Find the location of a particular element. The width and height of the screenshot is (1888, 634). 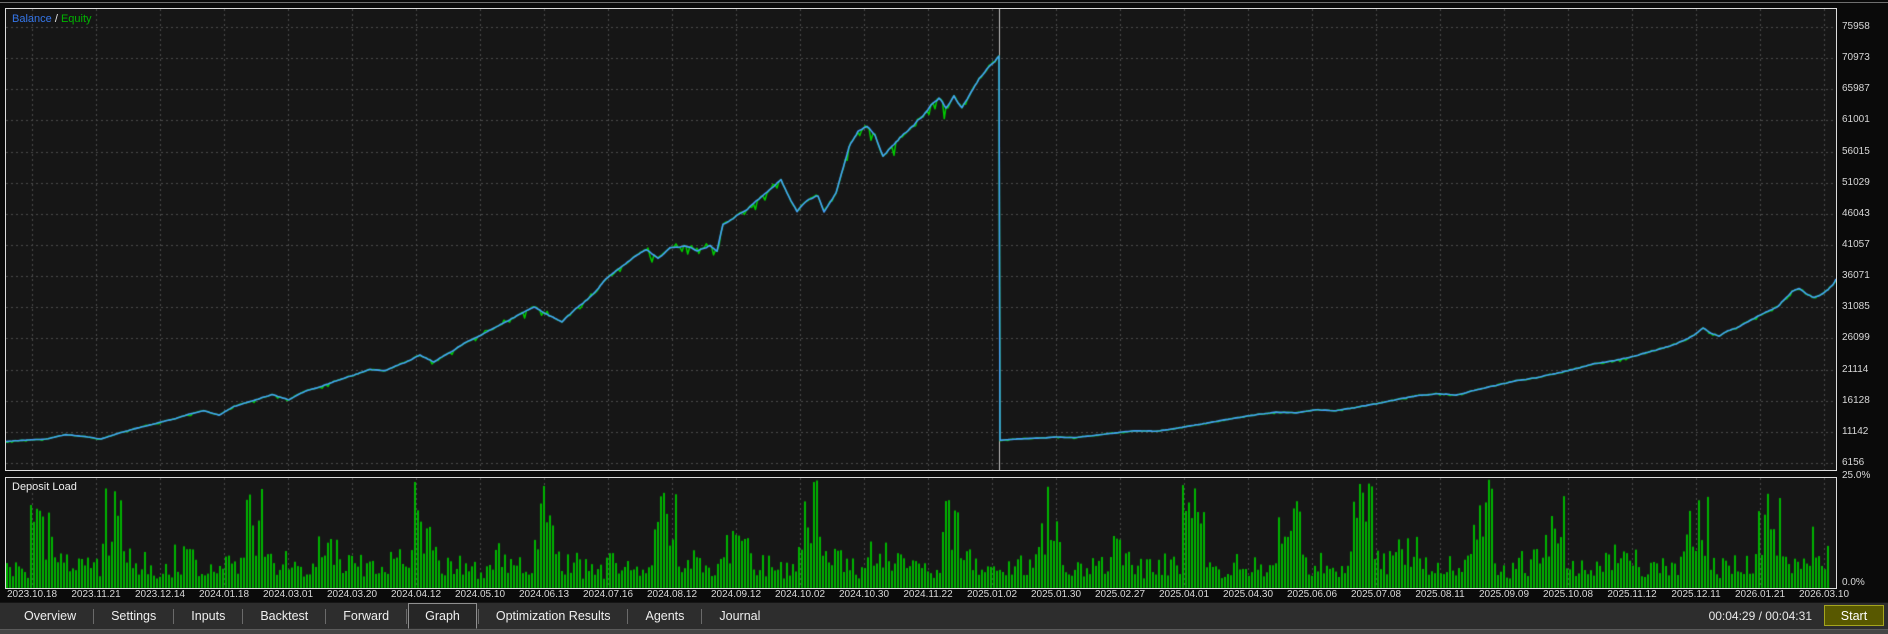

chart-legend: Balance / Equity is located at coordinates (52, 19).